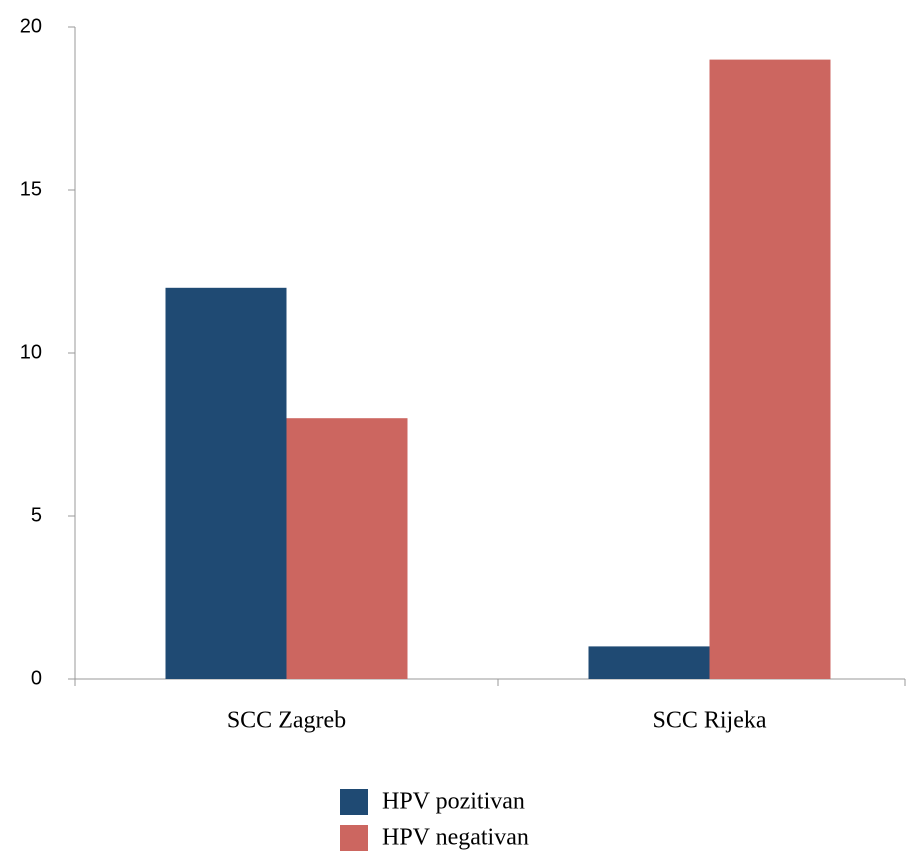  I want to click on x-tick-label: SCC Rijeka, so click(709, 721).